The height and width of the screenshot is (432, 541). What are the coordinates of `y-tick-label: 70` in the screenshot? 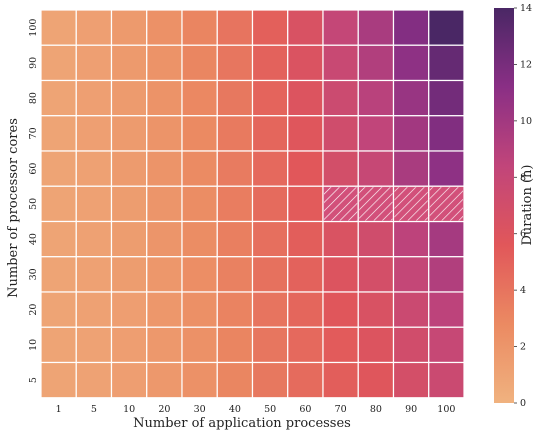 It's located at (33, 133).